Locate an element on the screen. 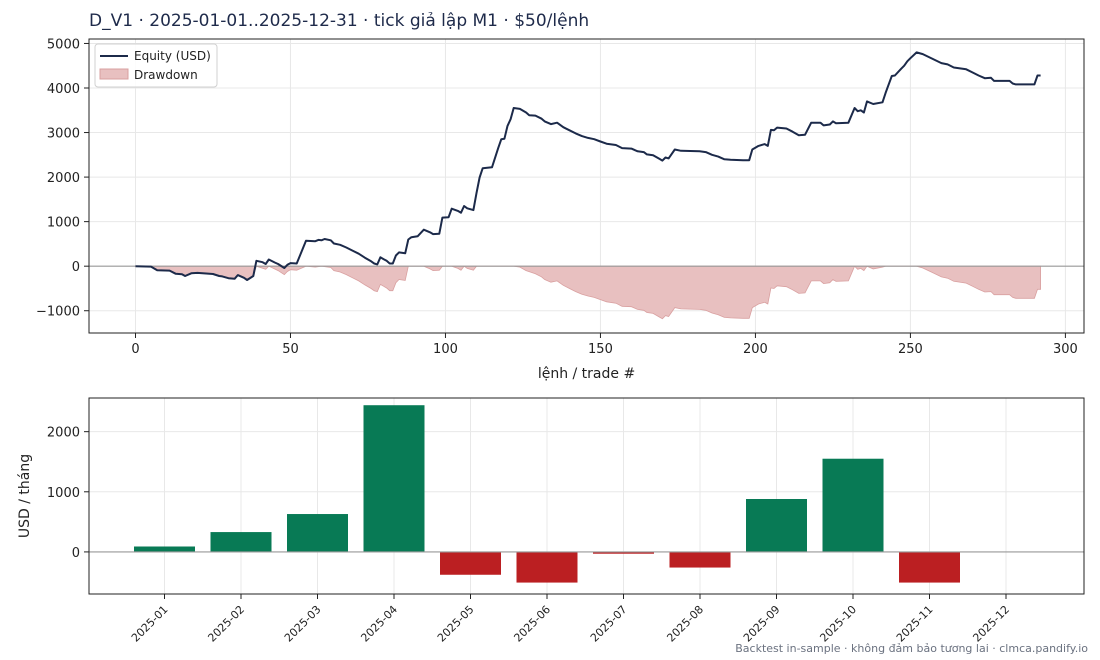 This screenshot has width=1100, height=660. month-tick-label: 2025-10 is located at coordinates (838, 624).